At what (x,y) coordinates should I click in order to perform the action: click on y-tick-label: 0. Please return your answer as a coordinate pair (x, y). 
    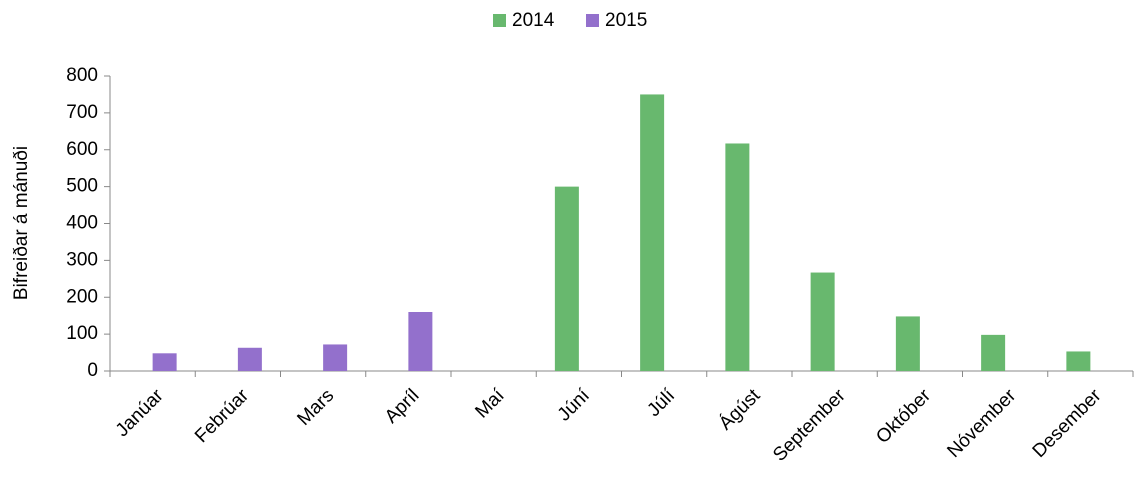
    Looking at the image, I should click on (92, 370).